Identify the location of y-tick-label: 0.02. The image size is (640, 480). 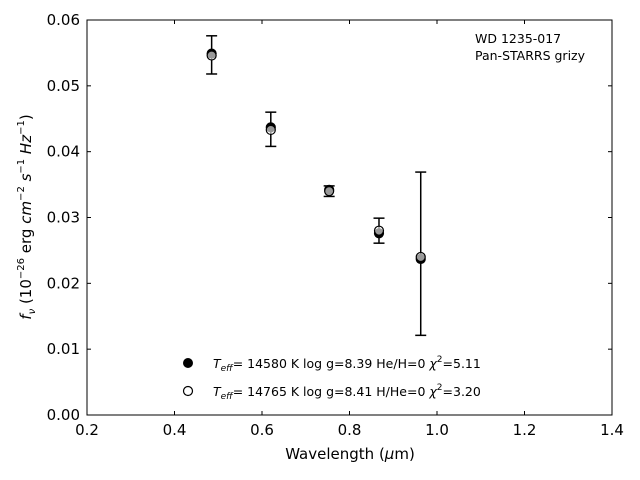
(63, 283).